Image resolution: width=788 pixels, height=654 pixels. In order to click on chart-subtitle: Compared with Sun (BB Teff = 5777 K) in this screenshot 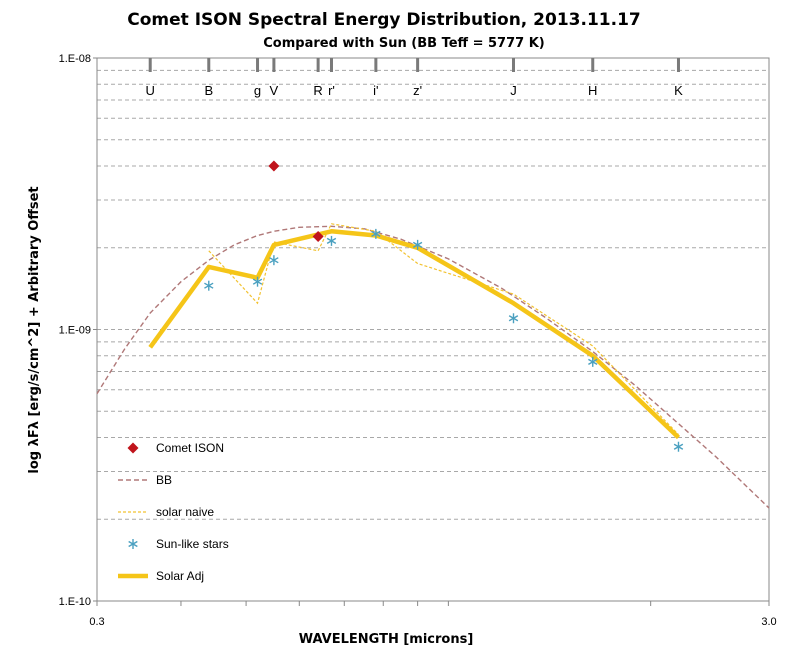, I will do `click(403, 43)`.